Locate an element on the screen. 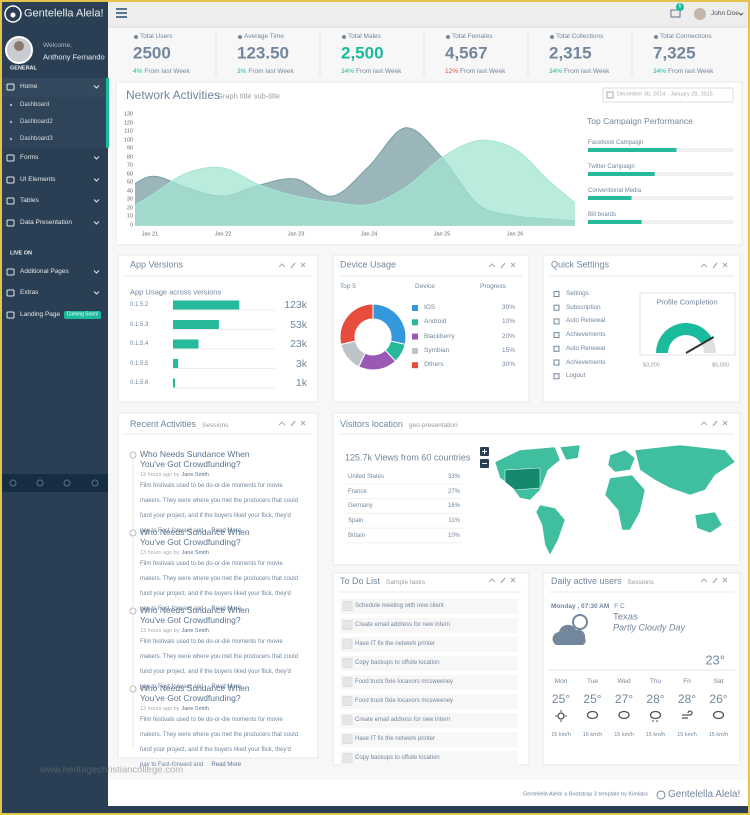  legend-label: Others is located at coordinates (434, 364).